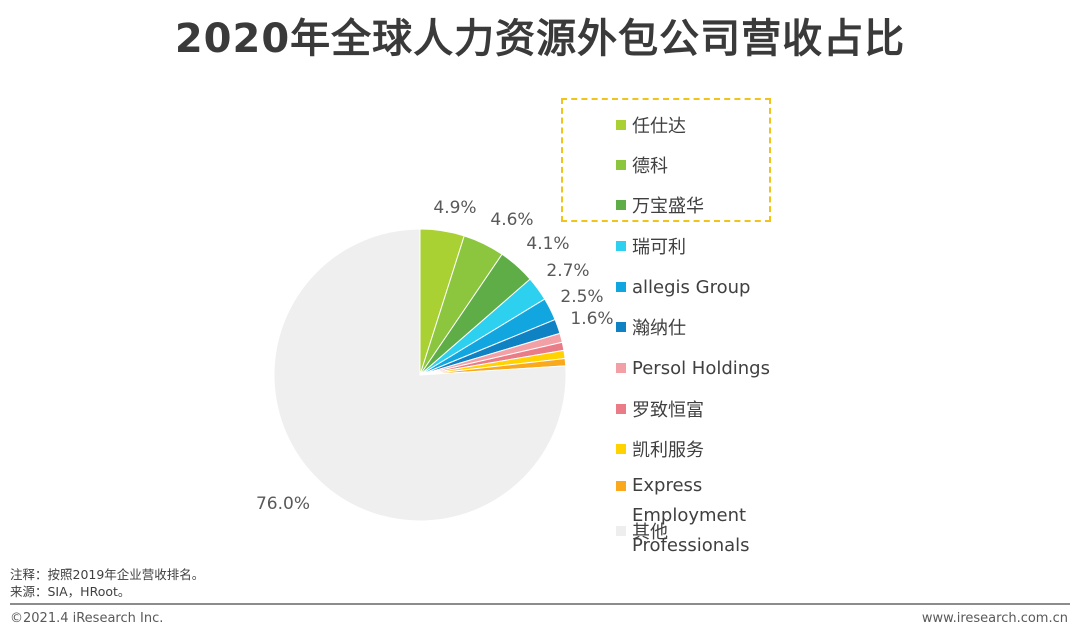 This screenshot has width=1080, height=640. I want to click on legend-item: Express Employment Professionals, so click(716, 513).